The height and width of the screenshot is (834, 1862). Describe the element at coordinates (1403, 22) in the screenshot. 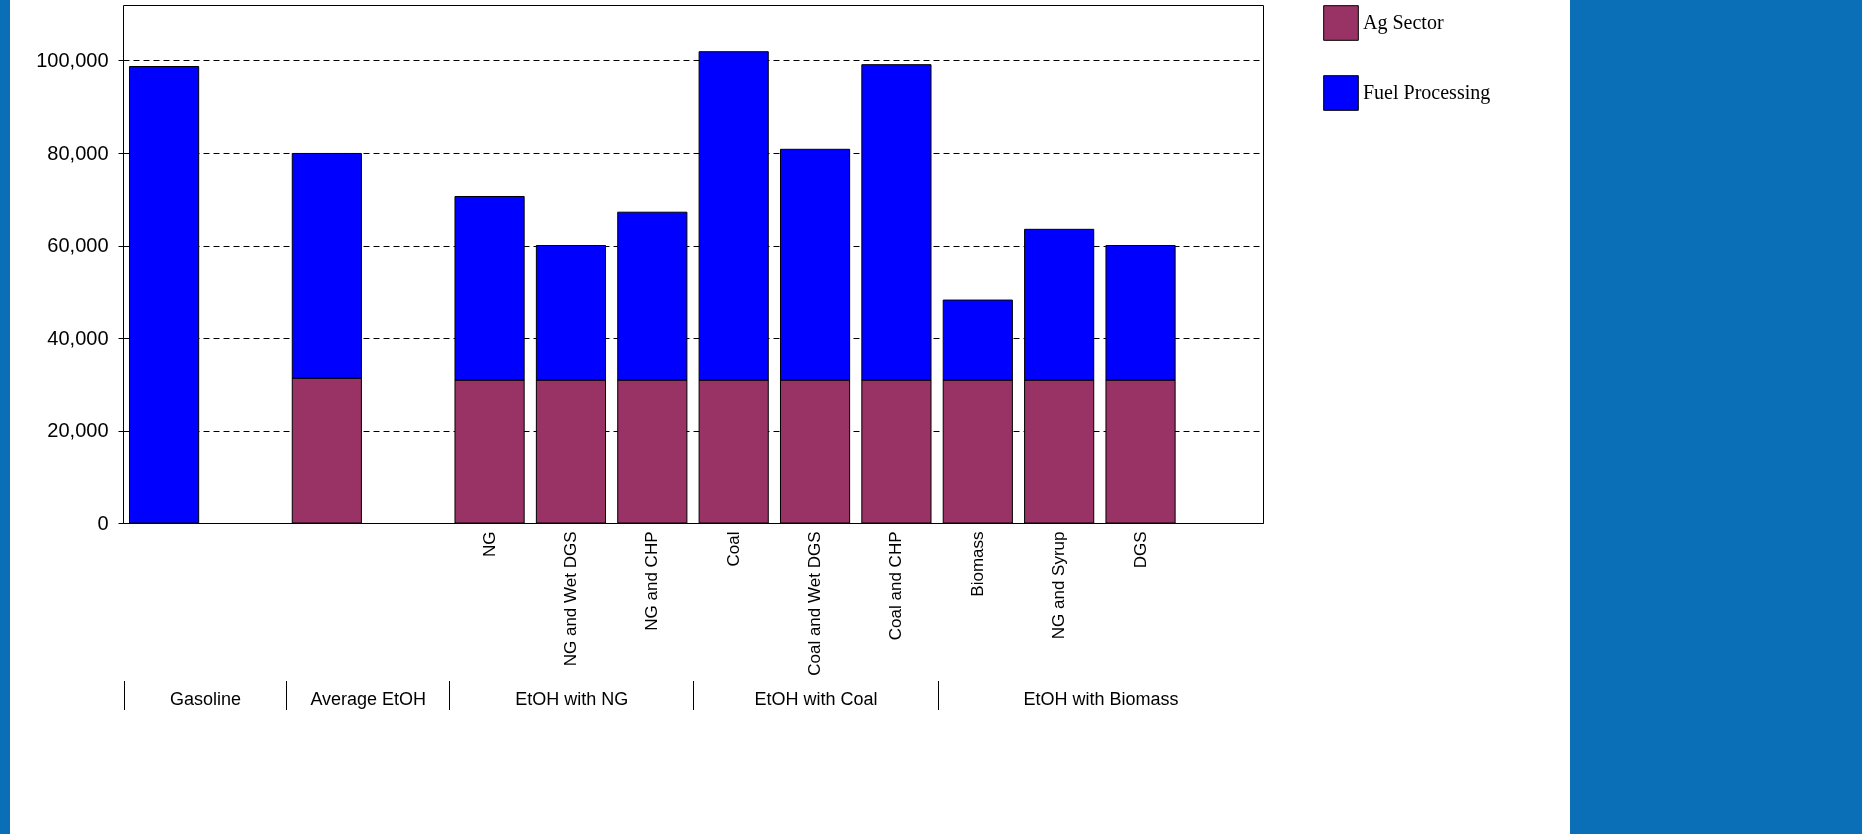

I see `legend-label: Ag Sector` at that location.